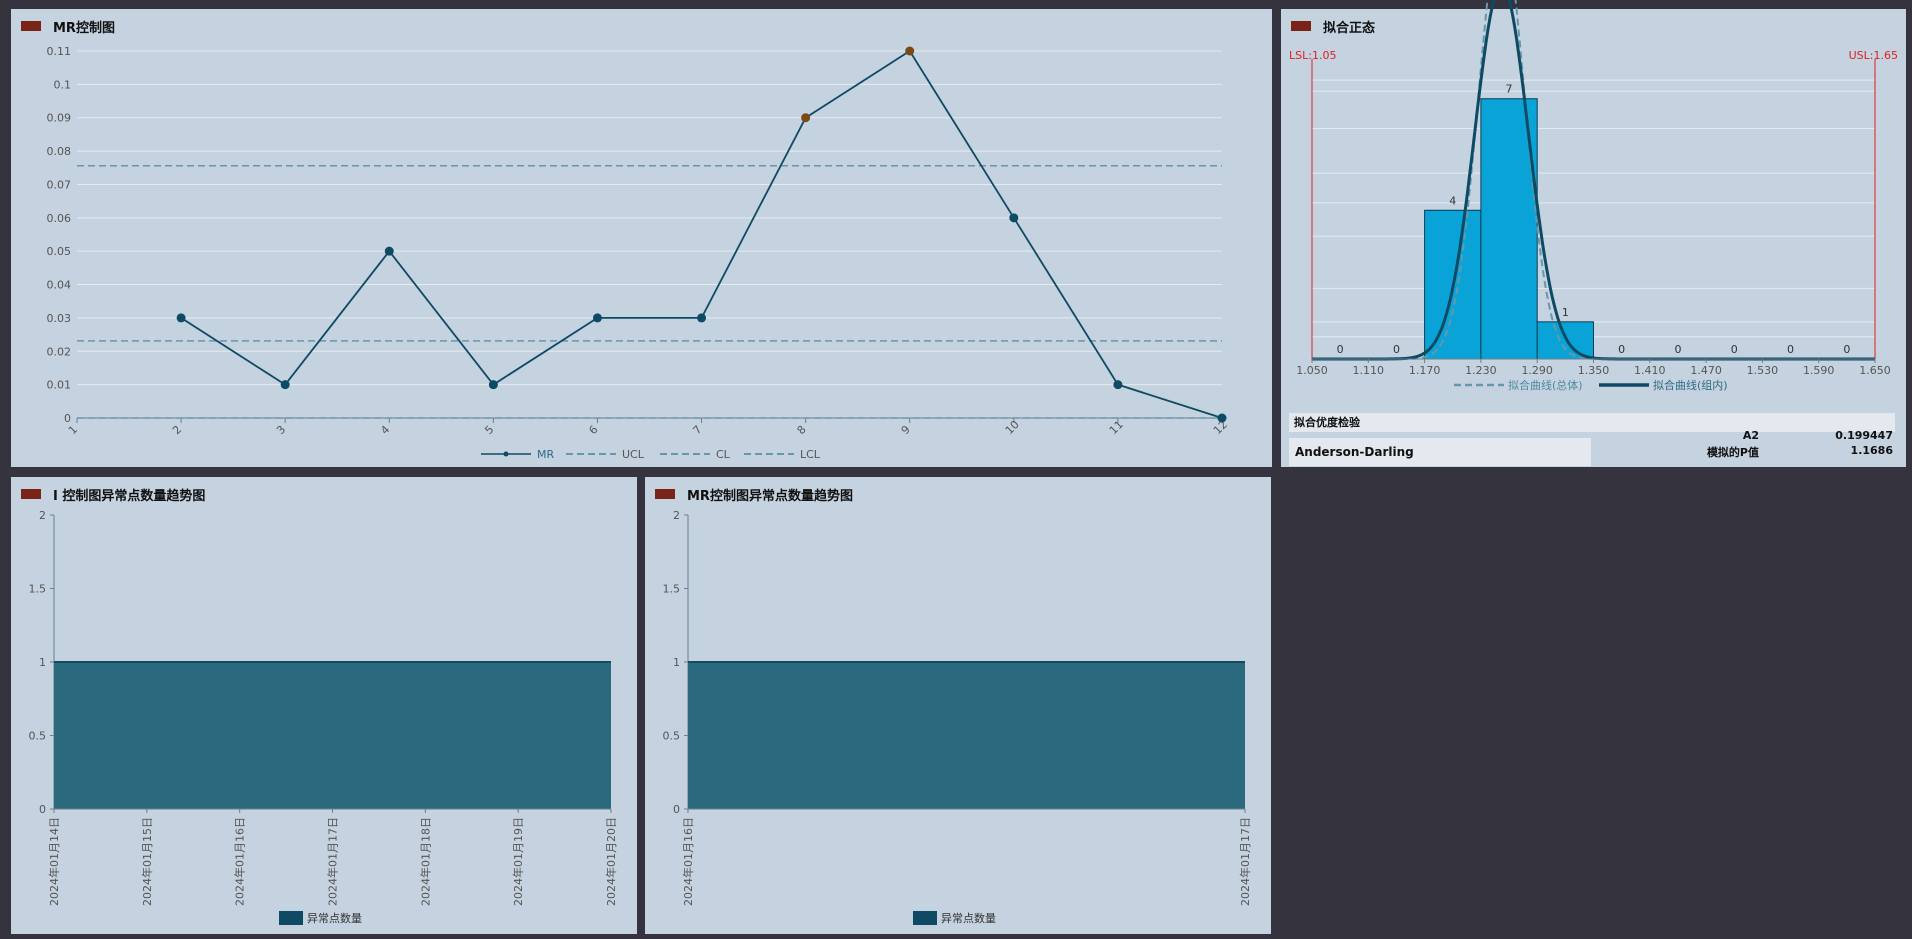 The image size is (1912, 939). Describe the element at coordinates (54, 861) in the screenshot. I see `x-tick-label: 2024年01月14日` at that location.